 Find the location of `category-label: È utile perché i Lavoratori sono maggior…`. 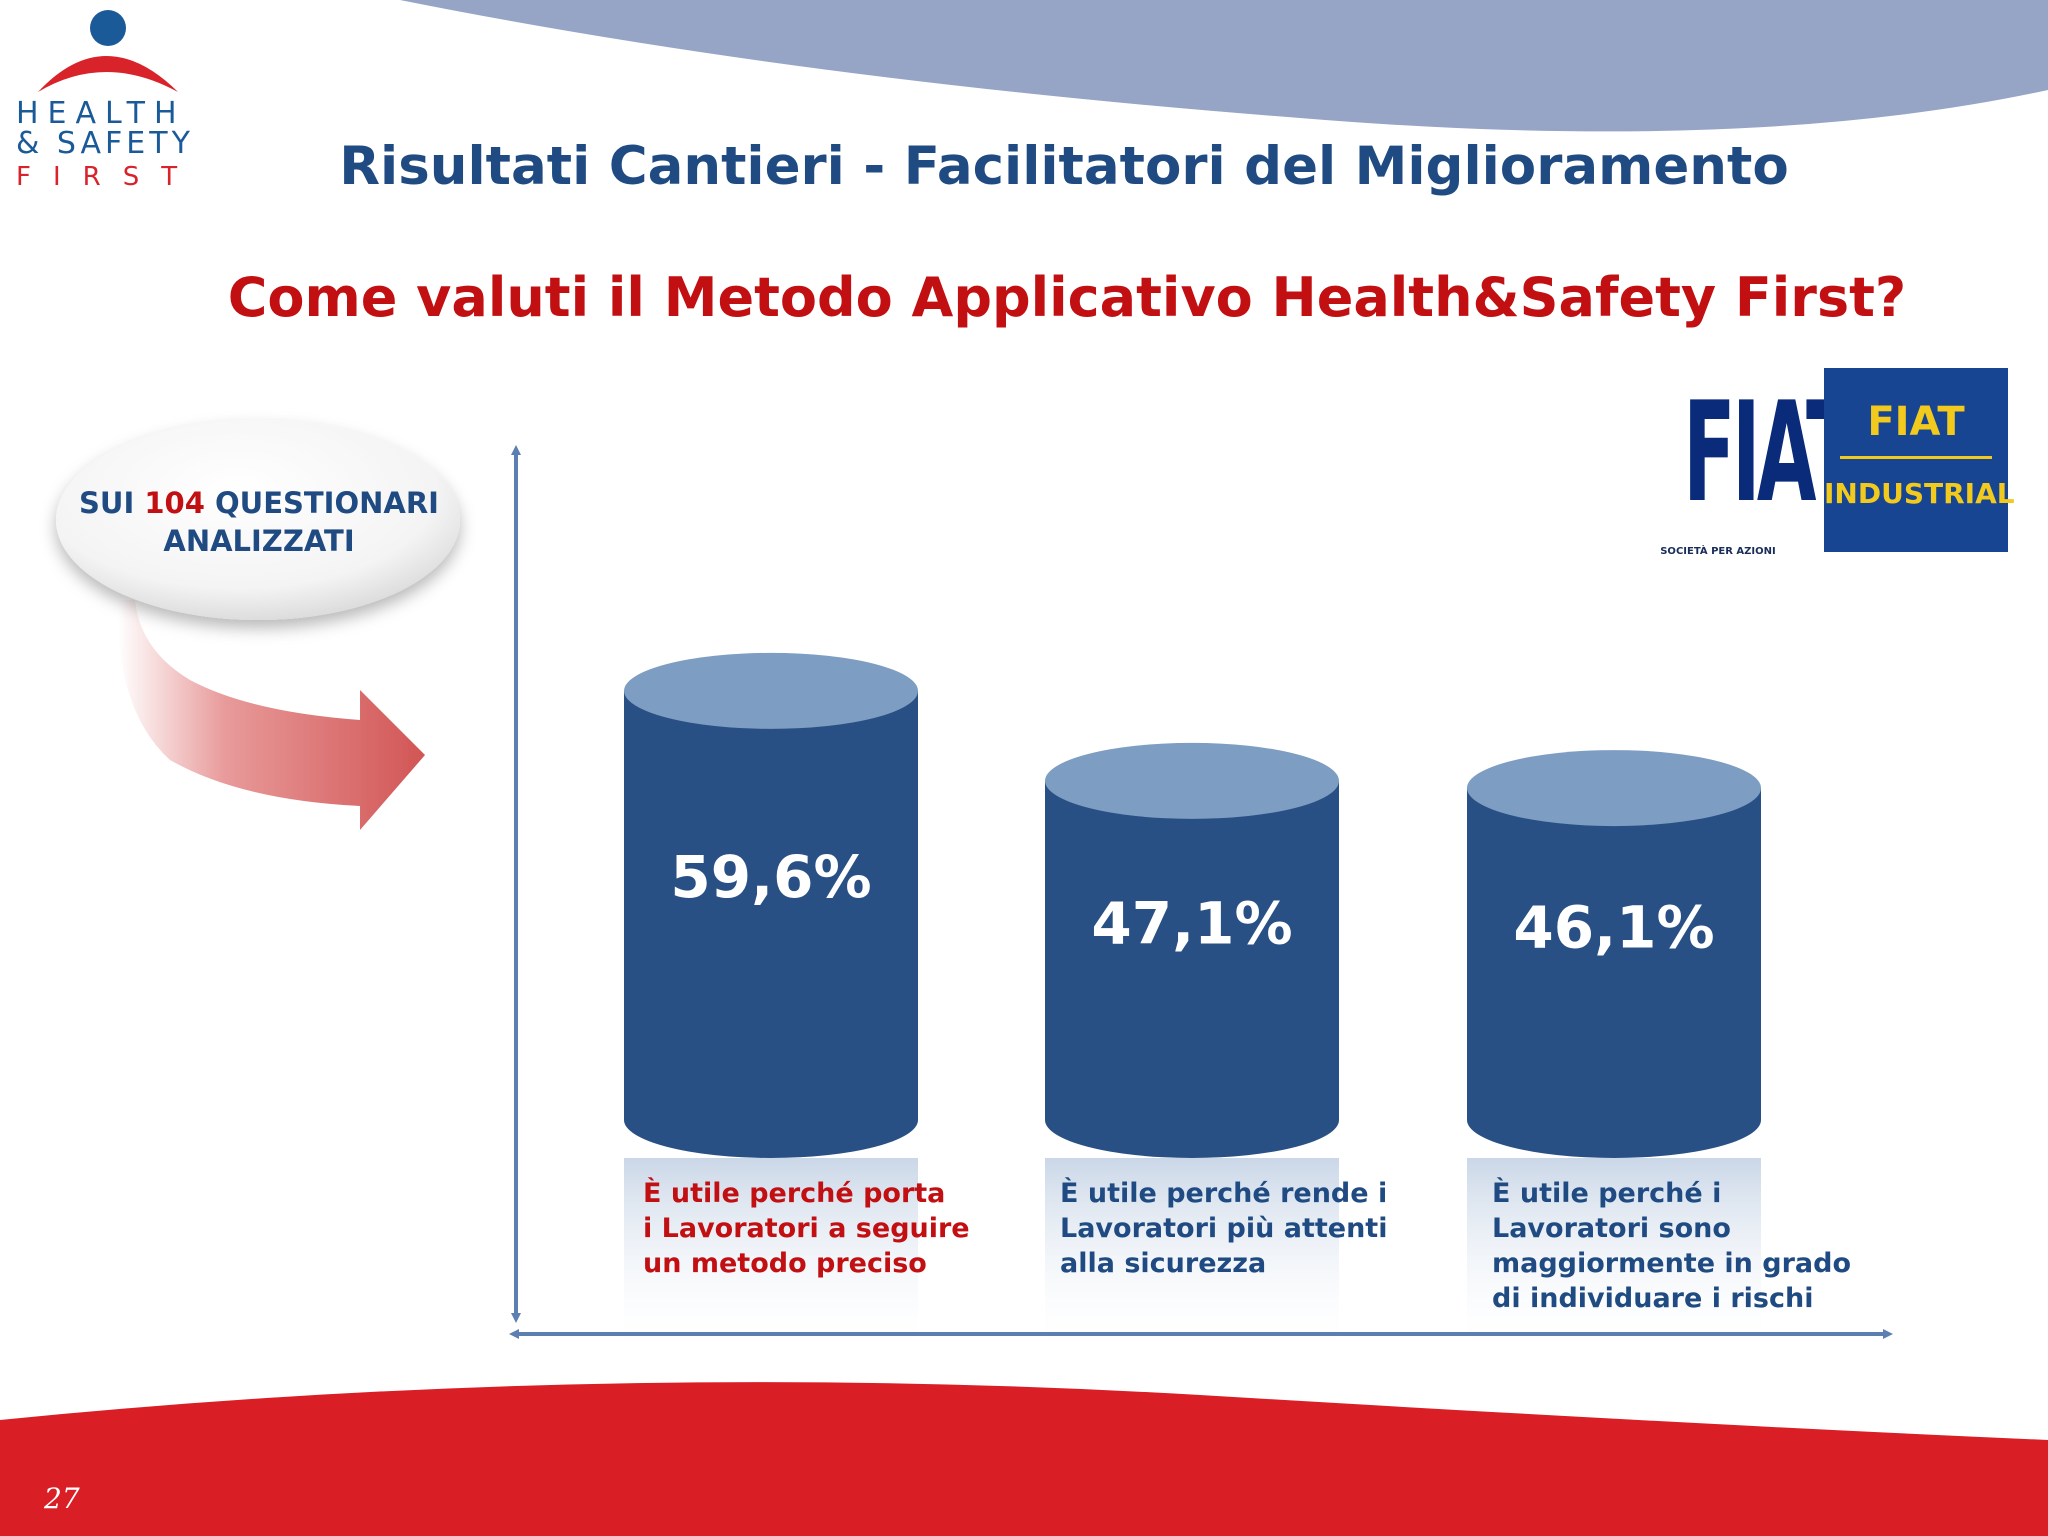

category-label: È utile perché i Lavoratori sono maggior… is located at coordinates (1672, 1246).